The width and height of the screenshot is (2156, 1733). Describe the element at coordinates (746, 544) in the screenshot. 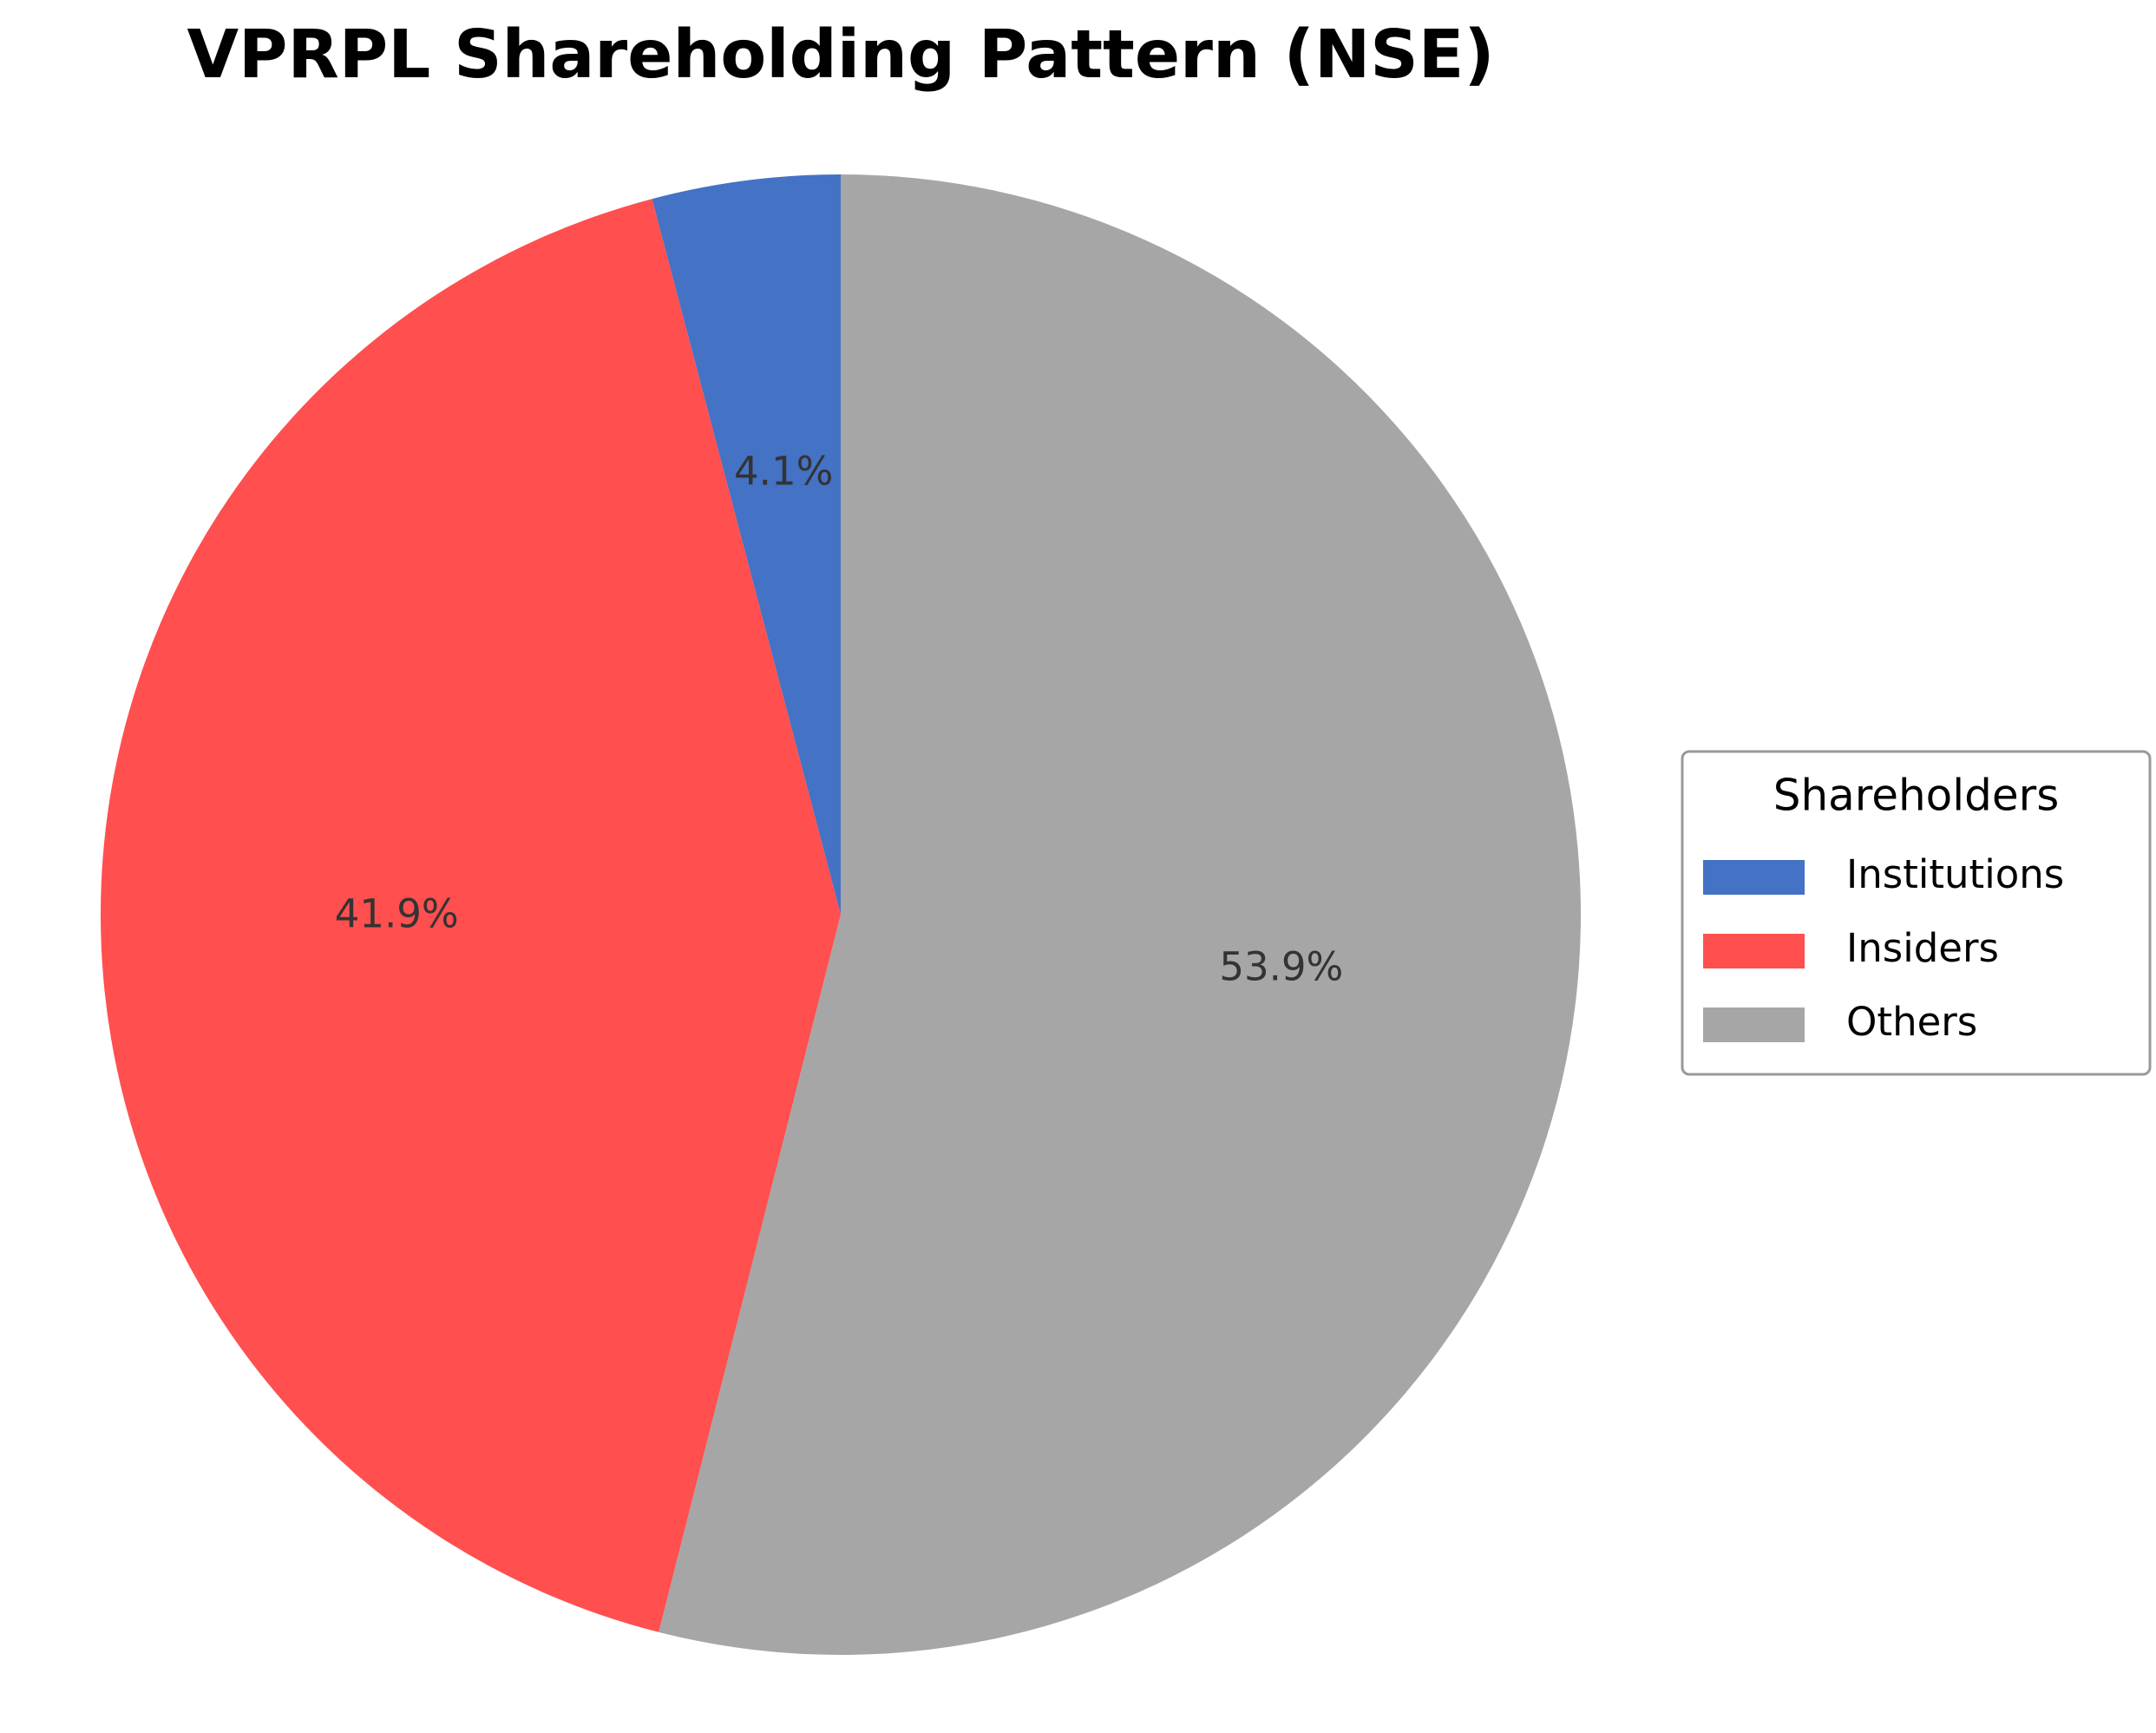

I see `pie-slice` at that location.